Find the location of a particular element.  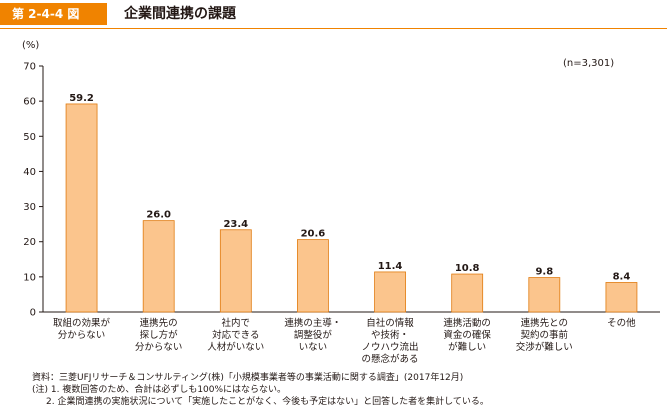

y-axis-unit: (%) is located at coordinates (30, 45).